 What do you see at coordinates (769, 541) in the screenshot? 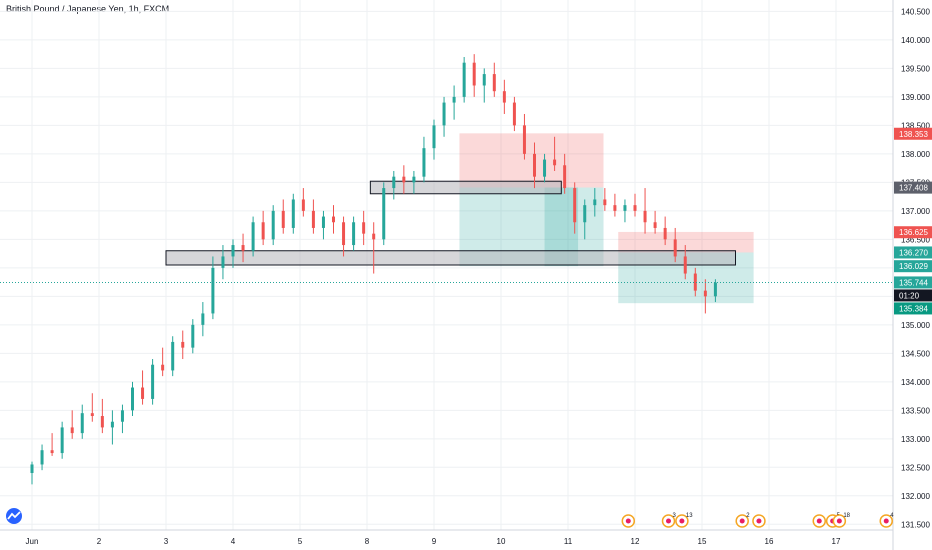
I see `time-tick-label: 16` at bounding box center [769, 541].